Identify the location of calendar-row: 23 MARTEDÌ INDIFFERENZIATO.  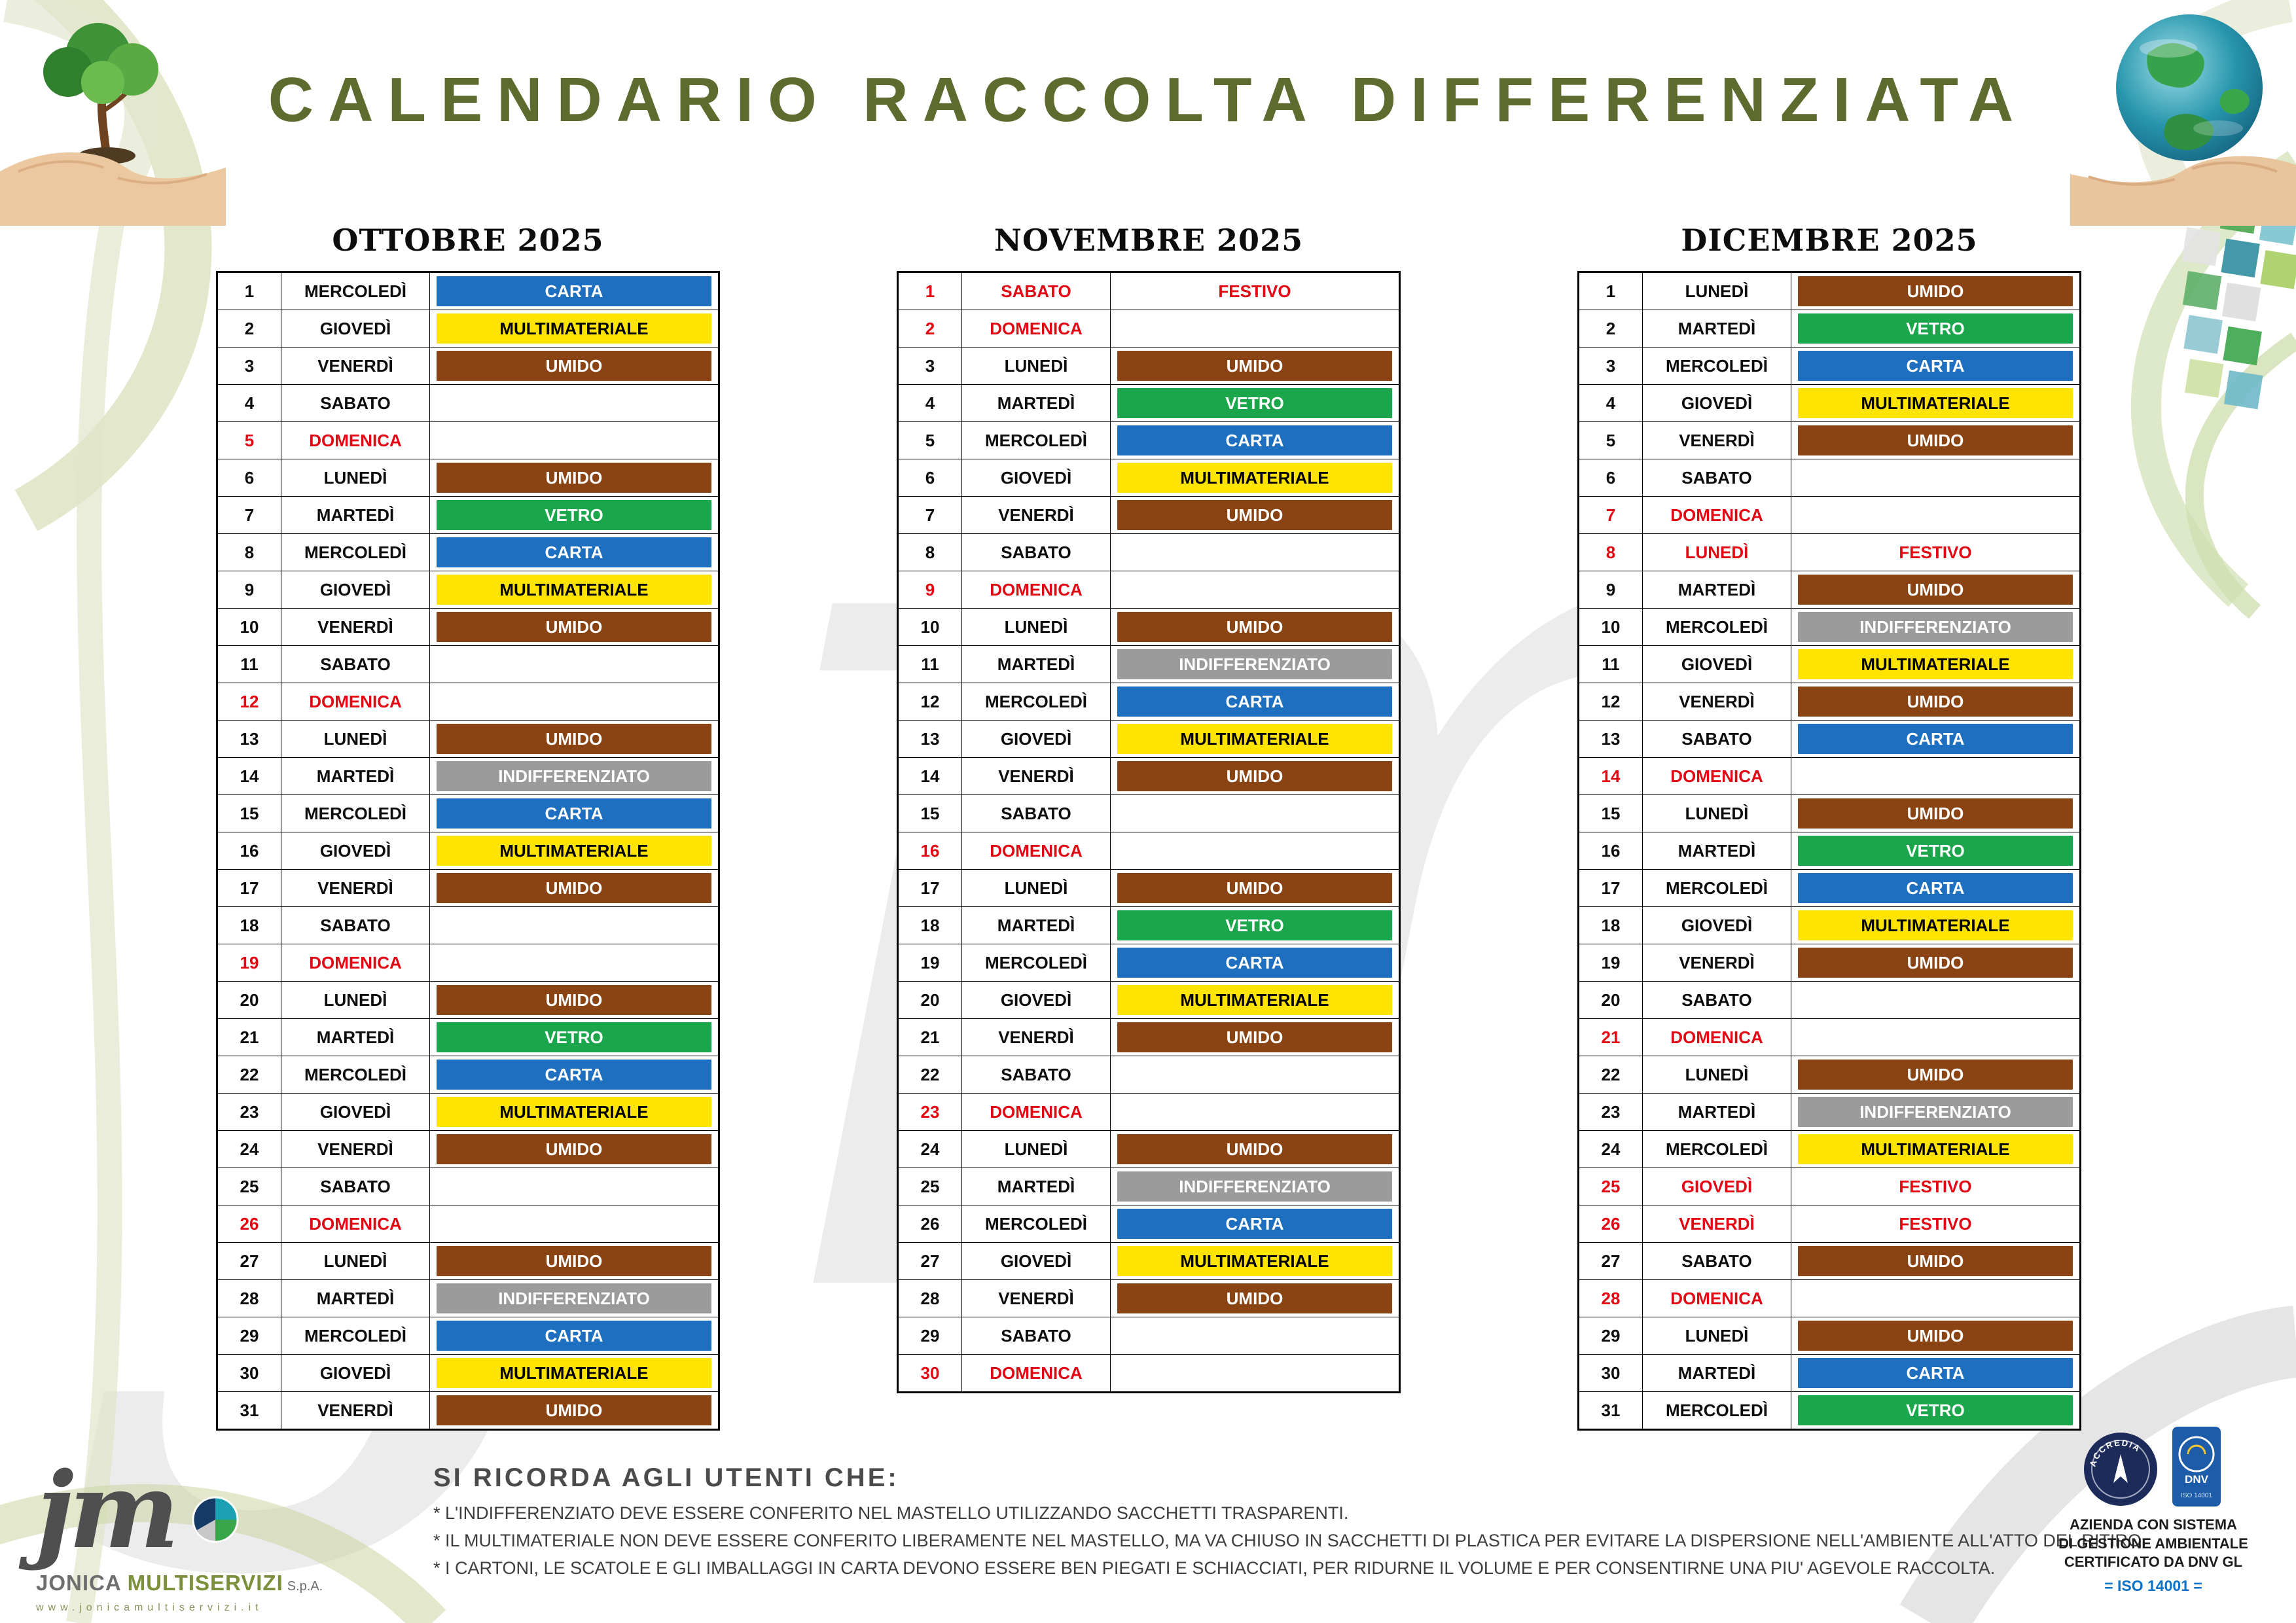
(1829, 1112).